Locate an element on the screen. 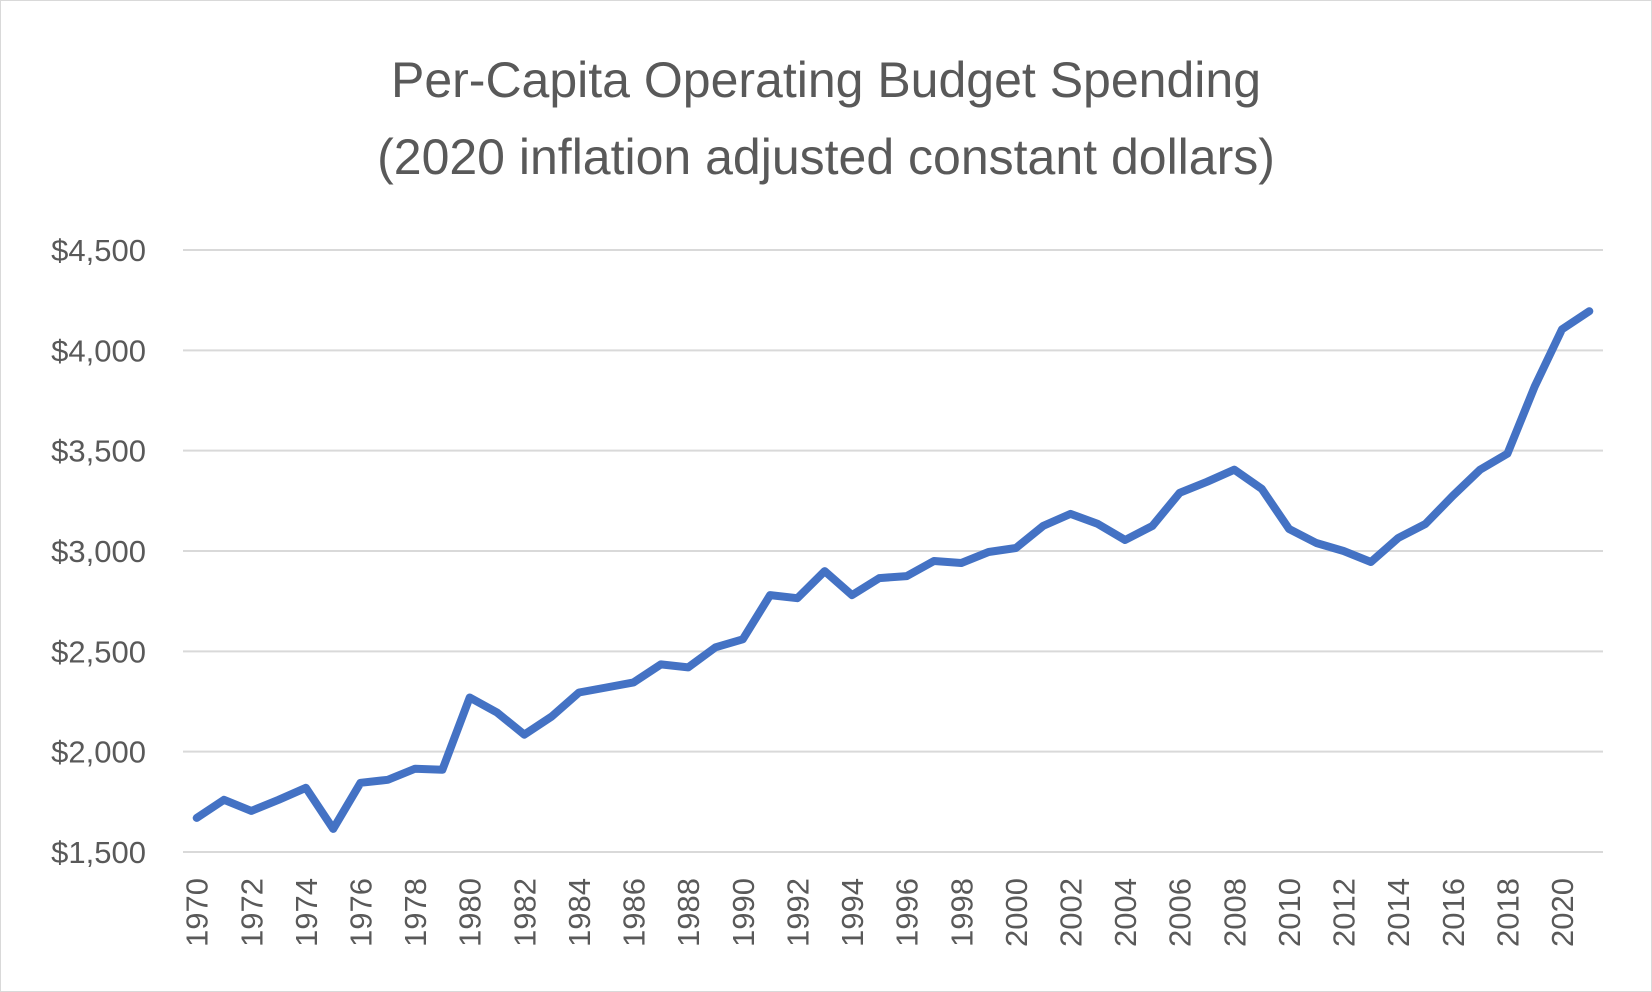 This screenshot has height=992, width=1652. x-tick-label: 2020 is located at coordinates (1562, 912).